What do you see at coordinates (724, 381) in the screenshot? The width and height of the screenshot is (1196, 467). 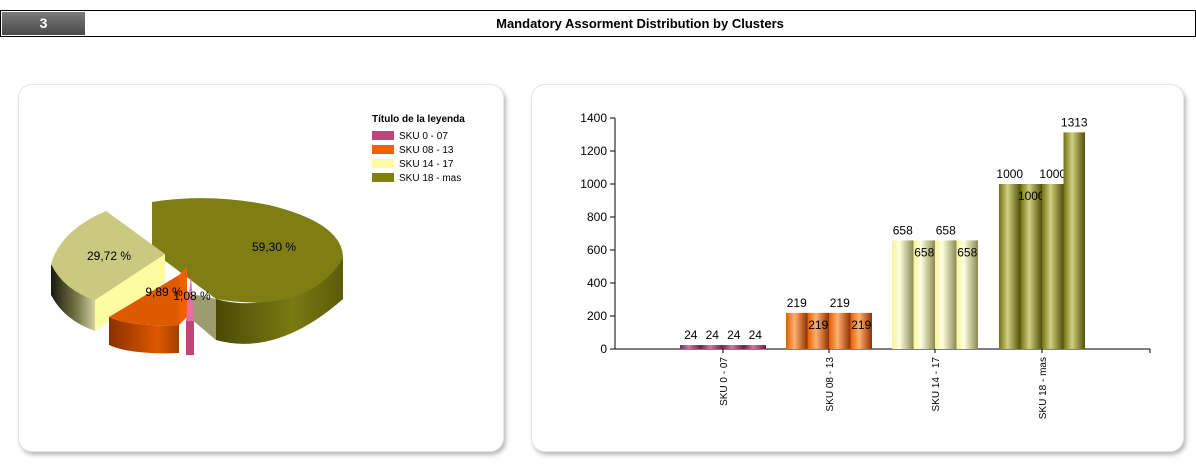 I see `x-category-label: SKU 0 - 07` at bounding box center [724, 381].